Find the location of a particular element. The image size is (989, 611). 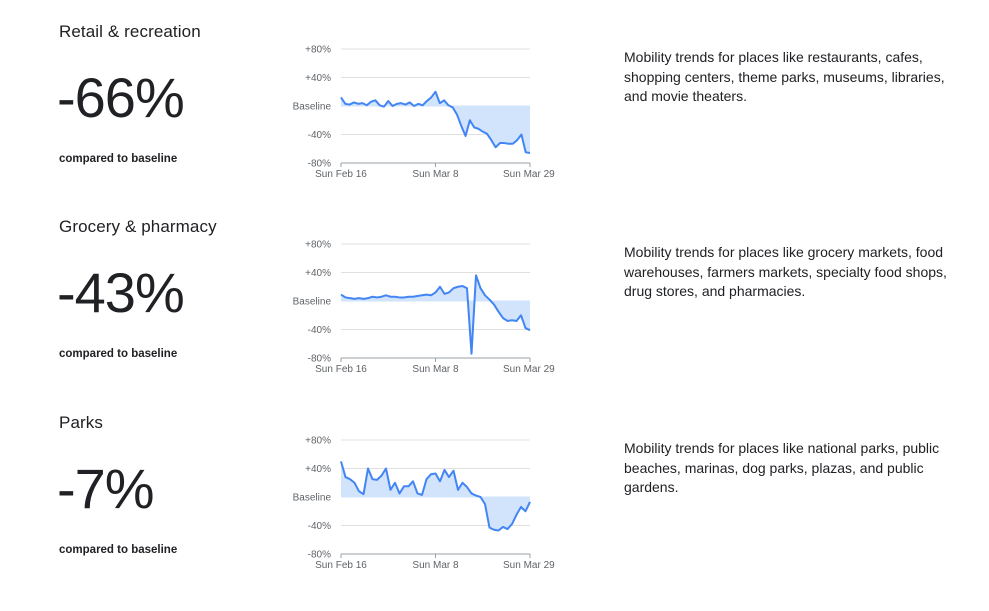

category-title: Parks is located at coordinates (81, 422).